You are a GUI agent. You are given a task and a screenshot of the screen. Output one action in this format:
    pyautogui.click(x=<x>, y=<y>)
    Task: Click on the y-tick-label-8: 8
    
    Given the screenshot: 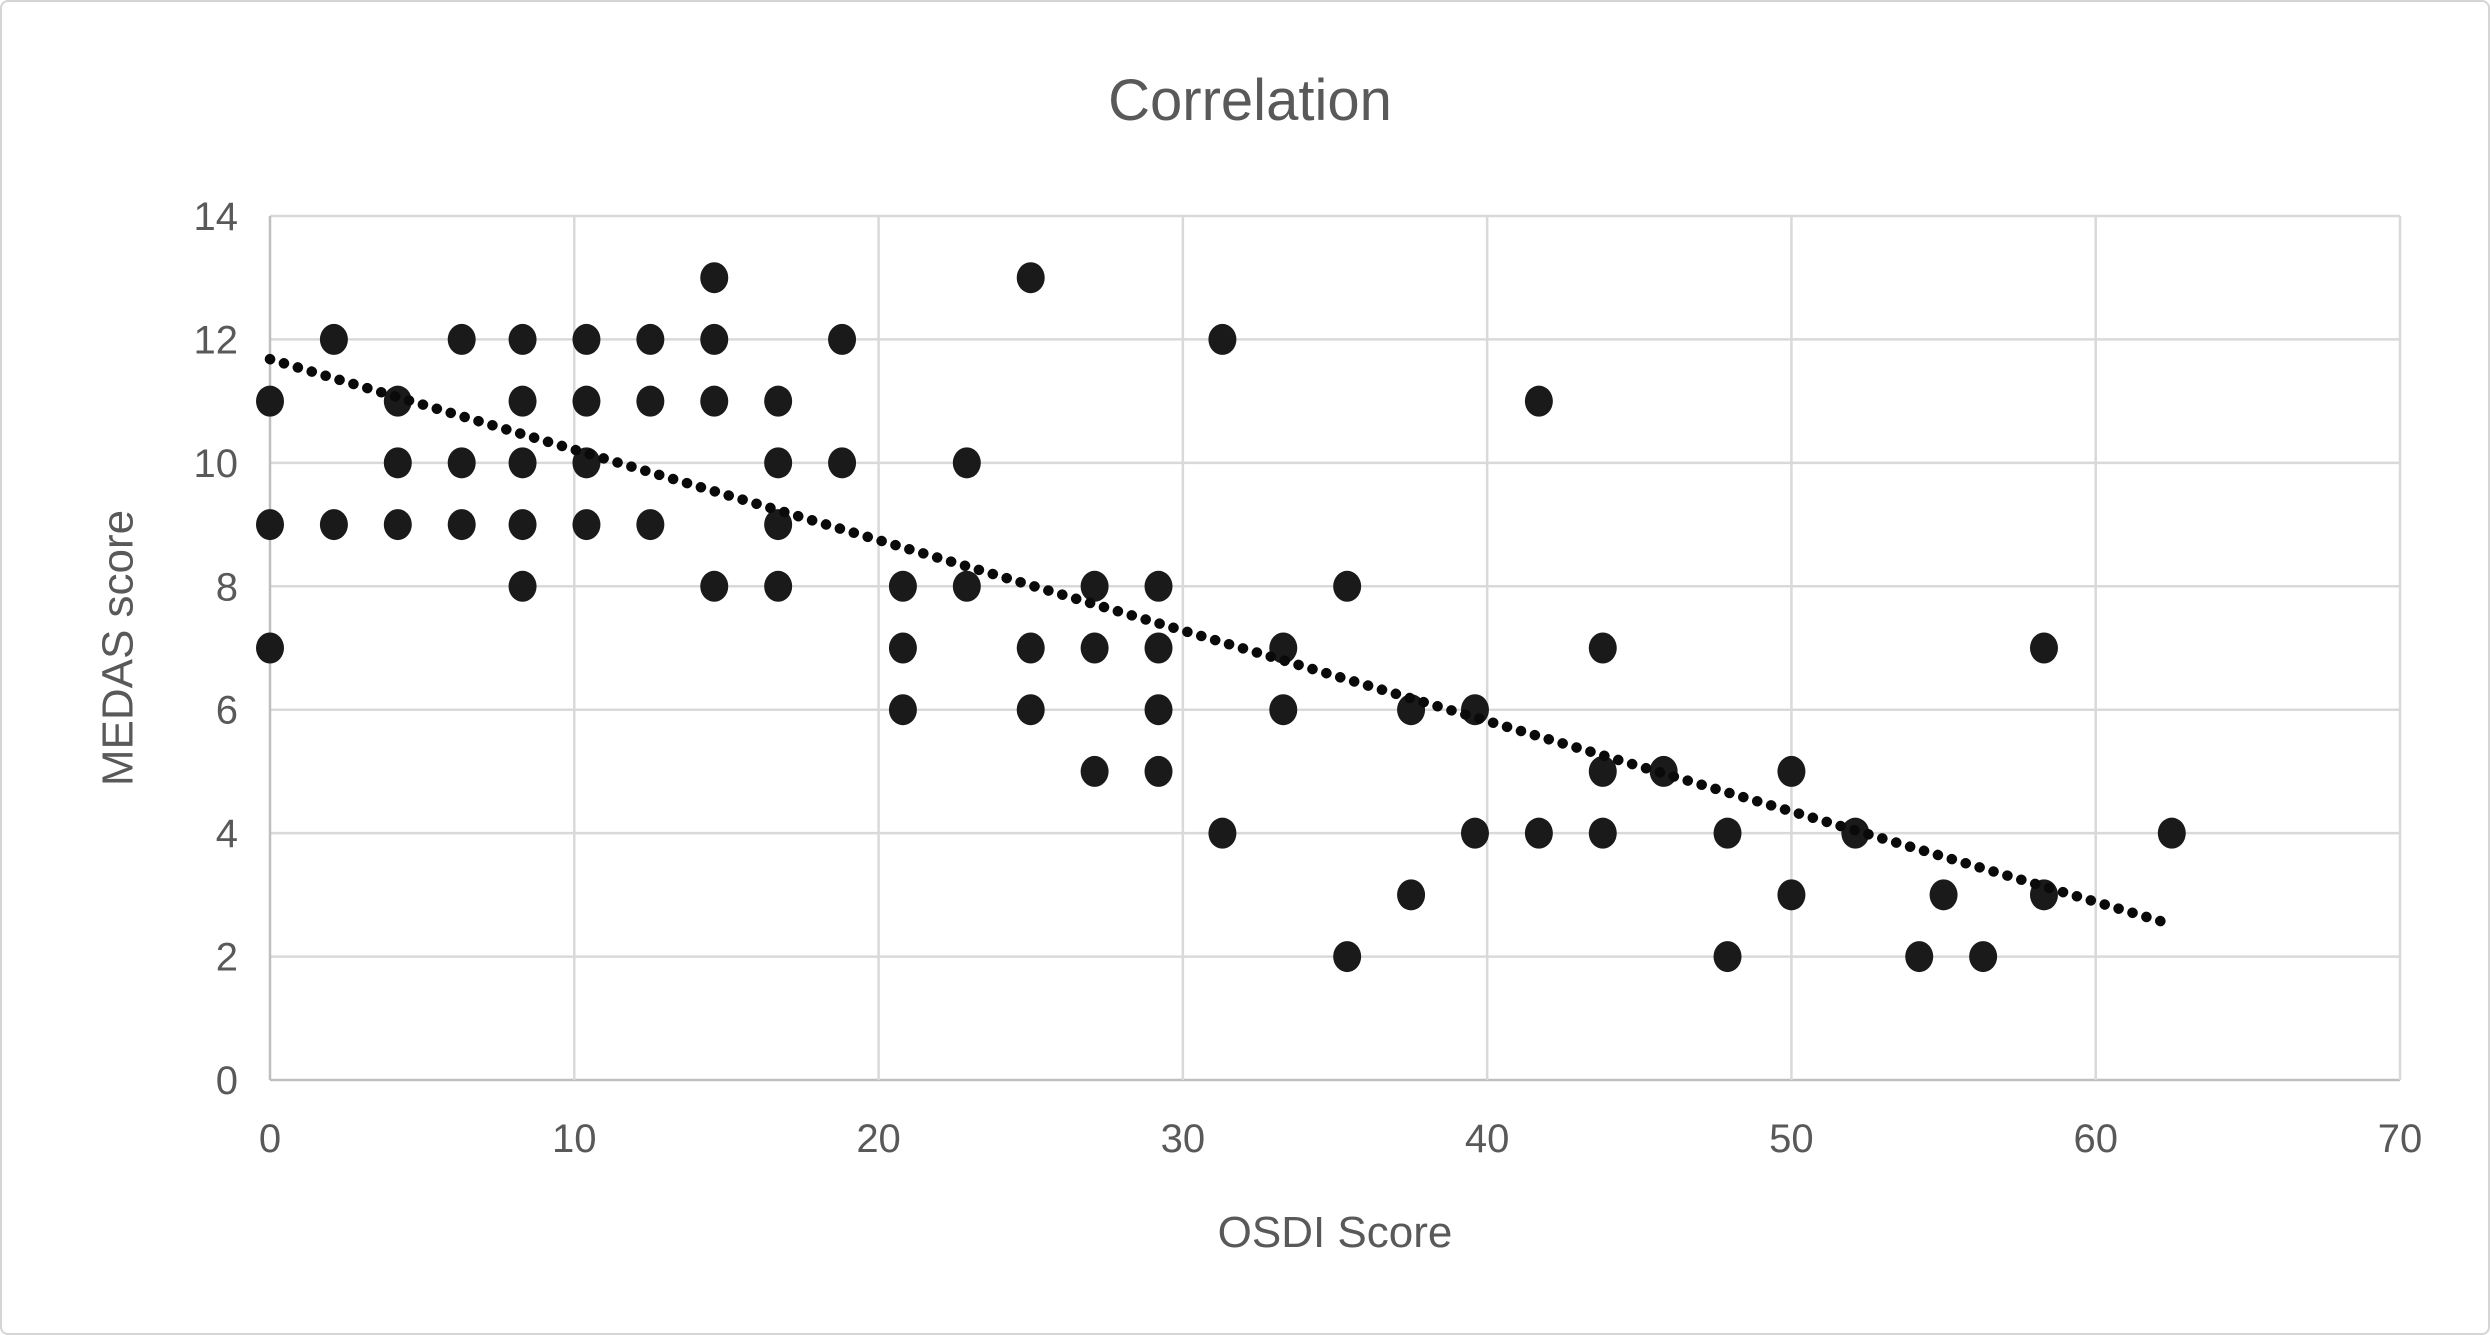 What is the action you would take?
    pyautogui.click(x=227, y=587)
    